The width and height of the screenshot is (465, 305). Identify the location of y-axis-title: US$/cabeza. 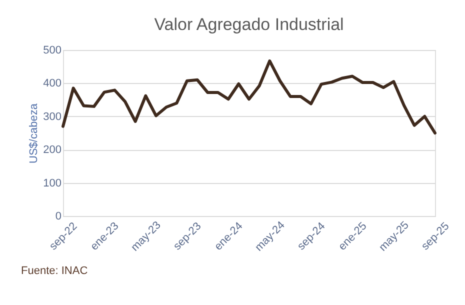
(34, 133).